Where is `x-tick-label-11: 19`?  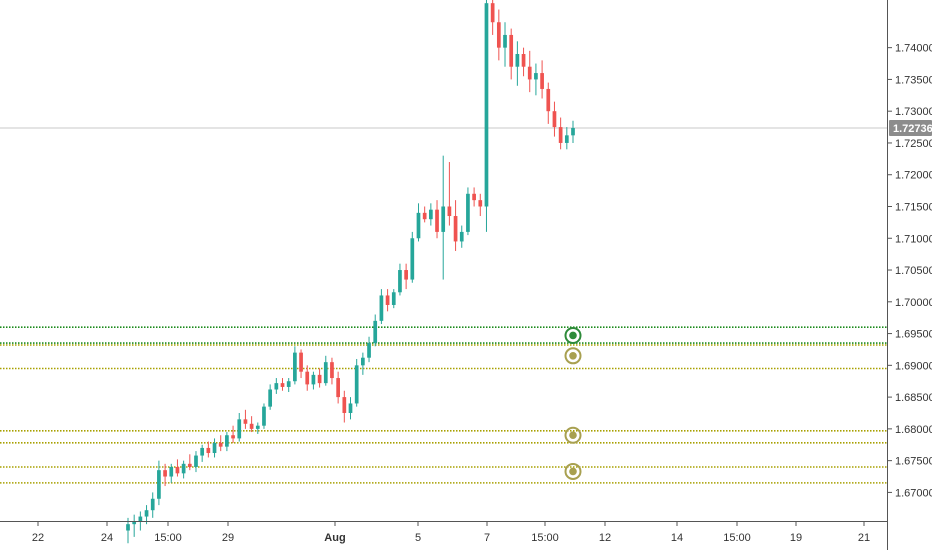
x-tick-label-11: 19 is located at coordinates (796, 538).